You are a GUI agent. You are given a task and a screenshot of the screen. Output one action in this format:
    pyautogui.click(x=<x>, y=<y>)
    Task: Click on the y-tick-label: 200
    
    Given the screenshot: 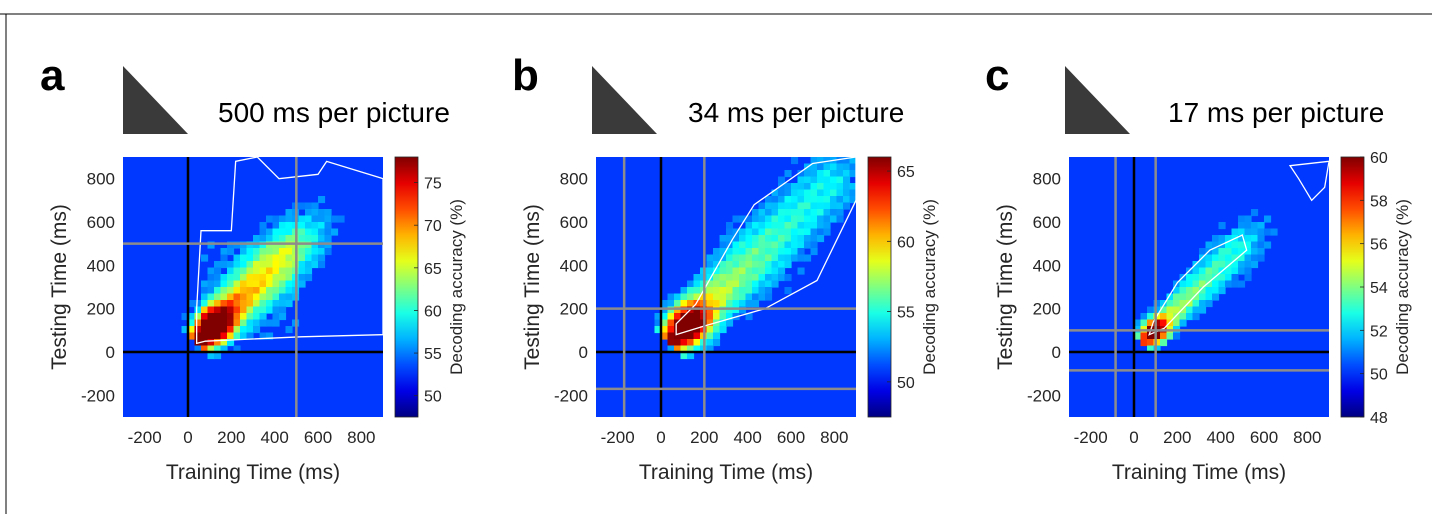 What is the action you would take?
    pyautogui.click(x=574, y=309)
    